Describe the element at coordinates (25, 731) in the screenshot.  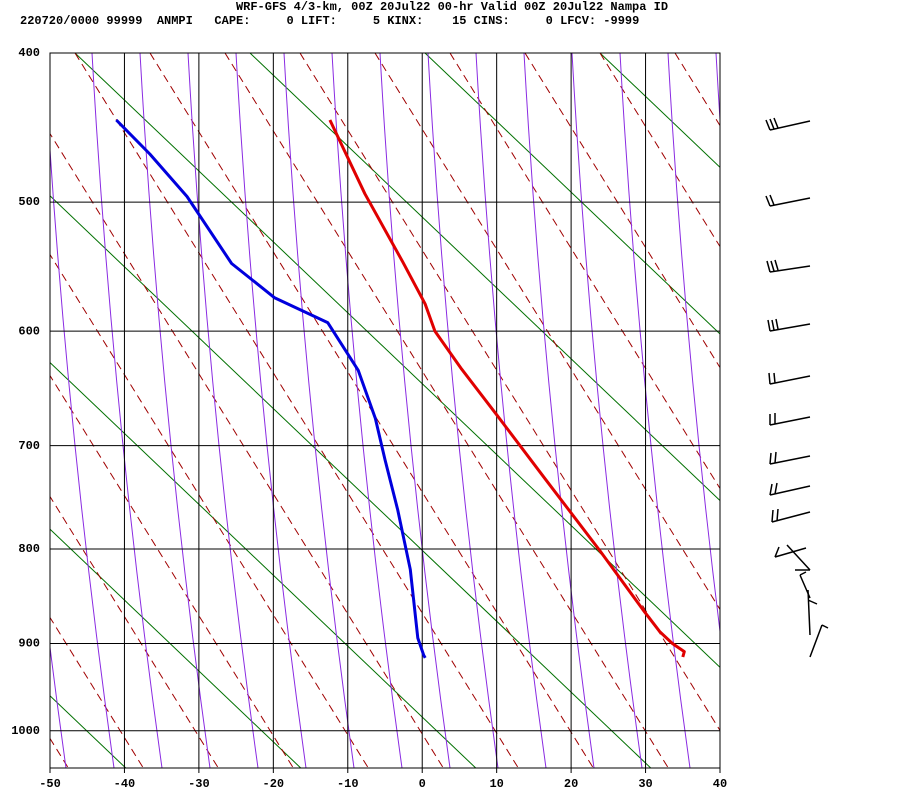
I see `y-tick-label: 1000` at that location.